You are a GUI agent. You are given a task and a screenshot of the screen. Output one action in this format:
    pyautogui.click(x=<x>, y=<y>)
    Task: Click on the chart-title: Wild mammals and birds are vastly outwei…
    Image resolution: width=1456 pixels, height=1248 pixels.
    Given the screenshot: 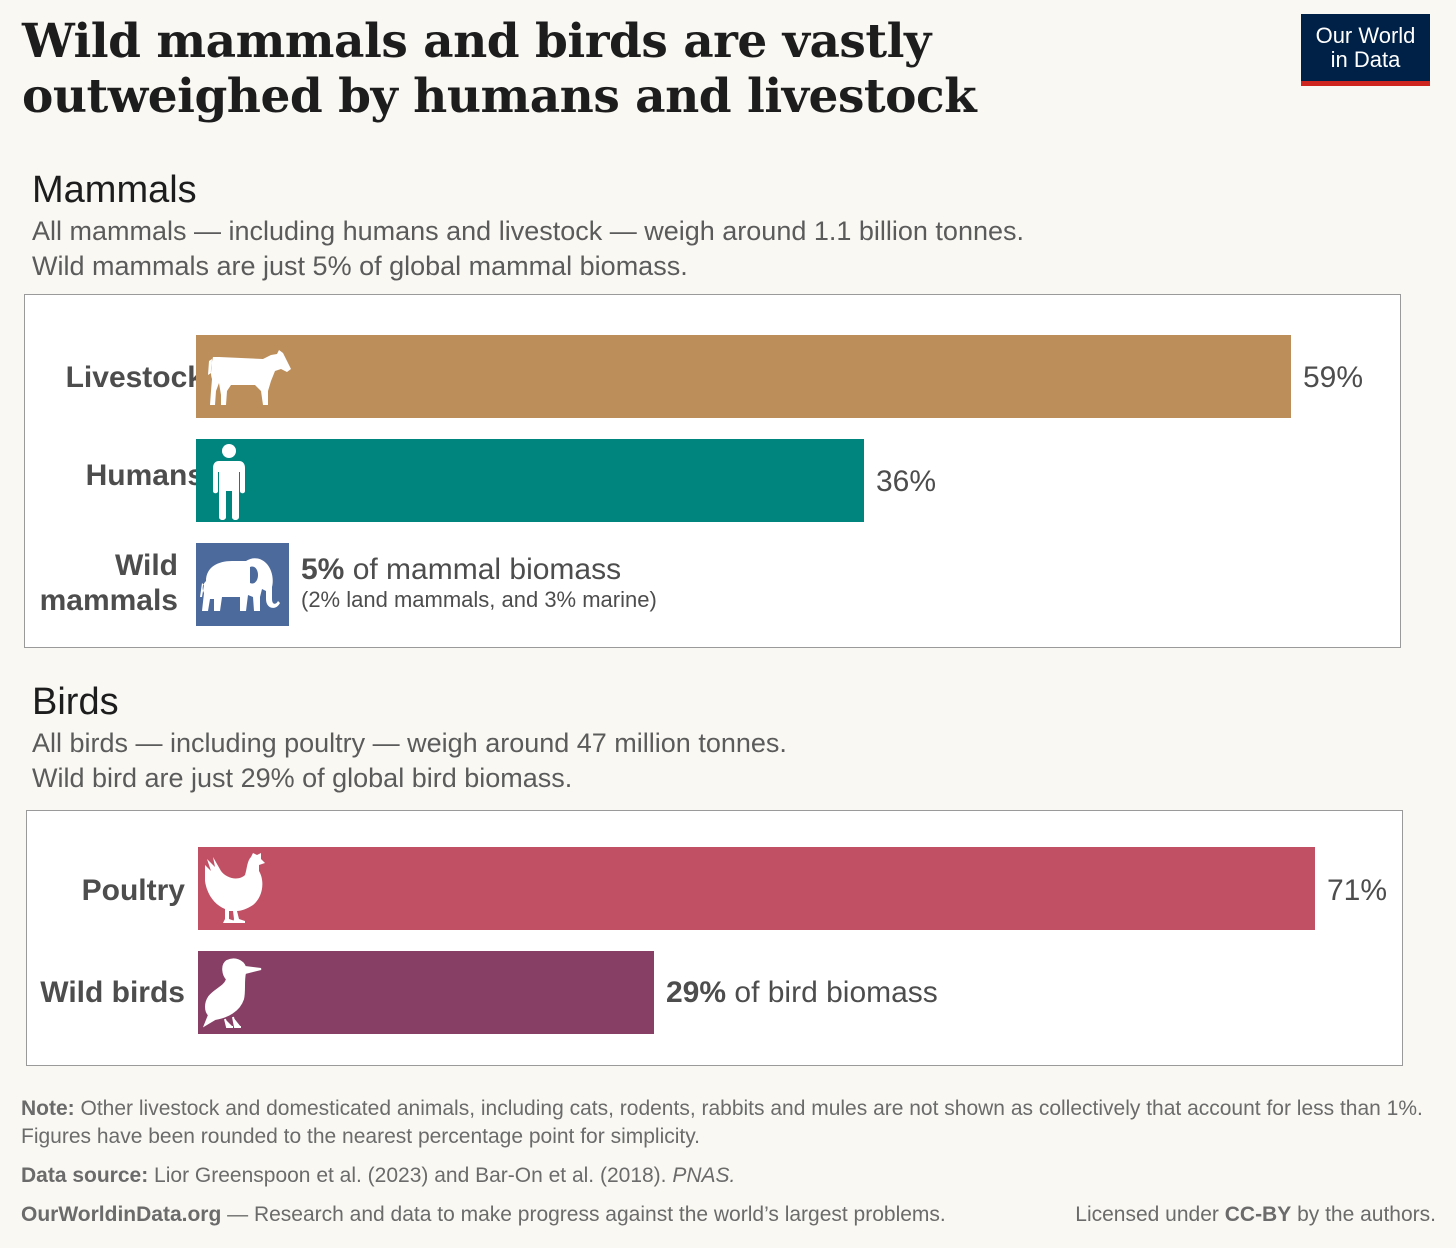 What is the action you would take?
    pyautogui.click(x=499, y=69)
    